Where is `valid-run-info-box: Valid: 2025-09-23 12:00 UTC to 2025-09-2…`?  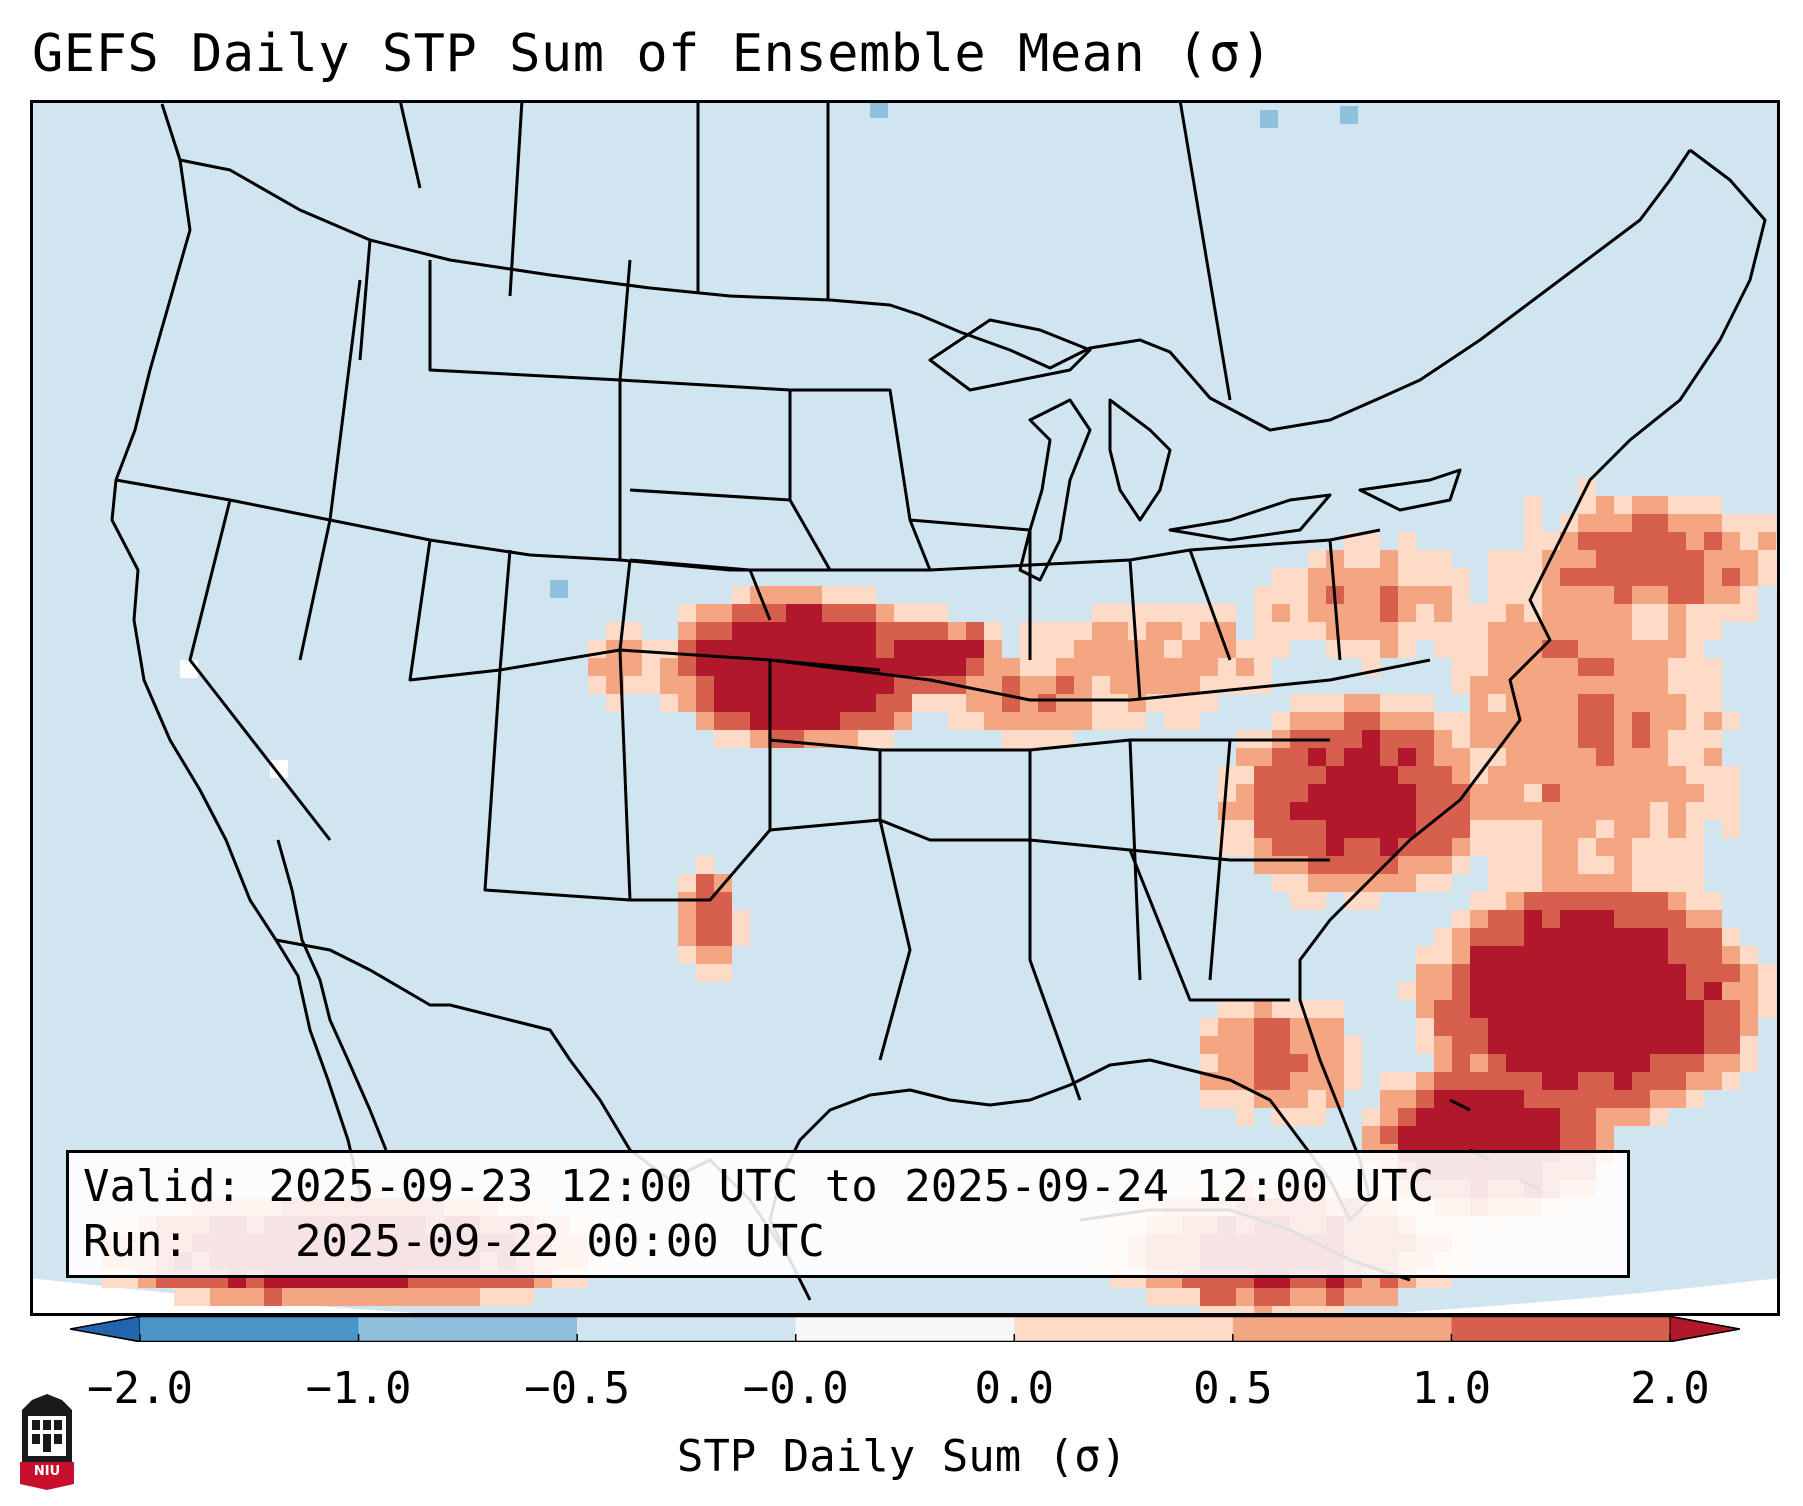 valid-run-info-box: Valid: 2025-09-23 12:00 UTC to 2025-09-2… is located at coordinates (848, 1214).